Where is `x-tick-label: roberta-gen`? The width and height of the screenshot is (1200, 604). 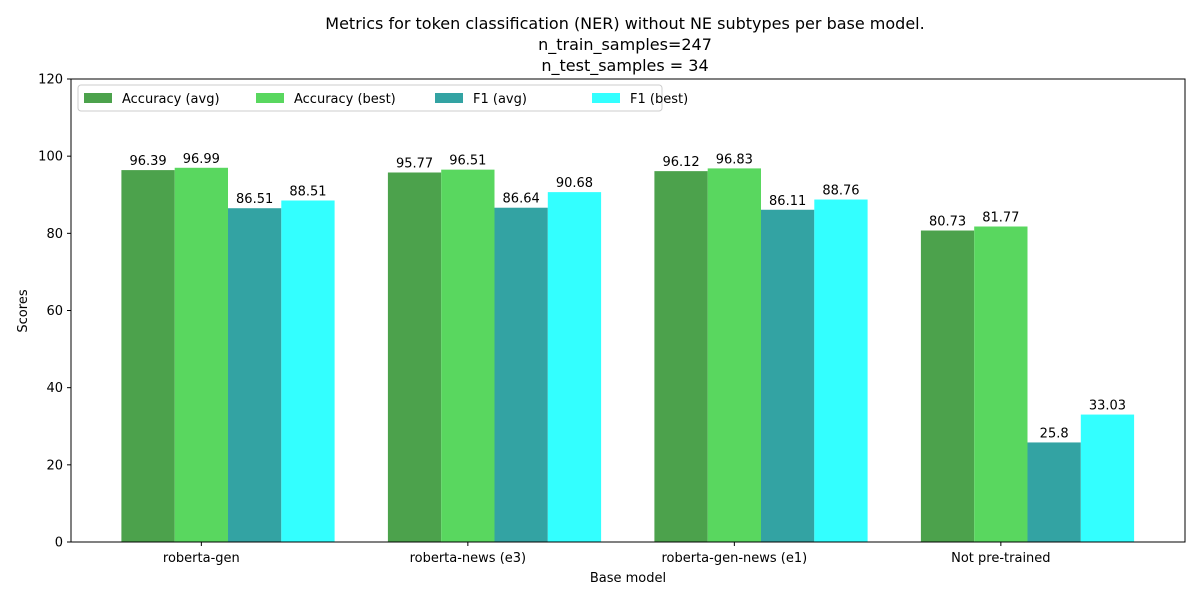 x-tick-label: roberta-gen is located at coordinates (201, 558).